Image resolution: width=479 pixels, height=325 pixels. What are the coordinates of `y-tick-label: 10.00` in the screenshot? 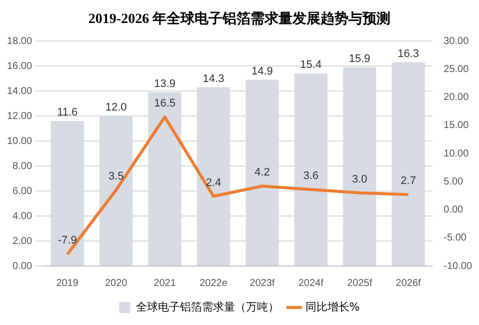 It's located at (19, 141).